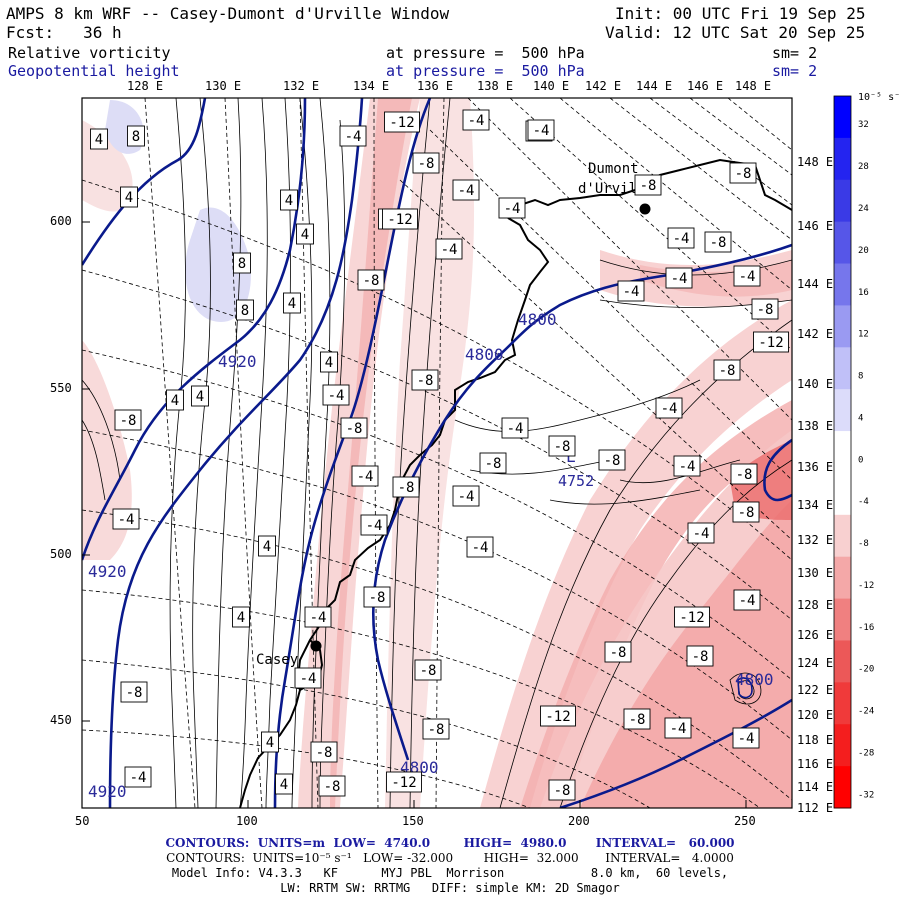 The width and height of the screenshot is (900, 900). What do you see at coordinates (145, 86) in the screenshot?
I see `top-longitude-label: 128 E` at bounding box center [145, 86].